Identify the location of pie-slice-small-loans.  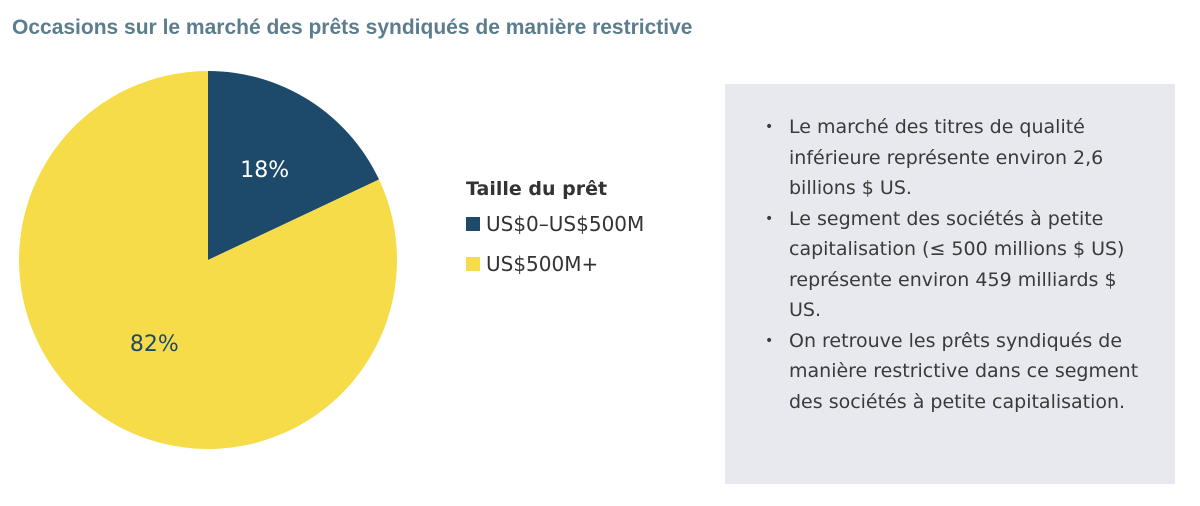
(294, 165).